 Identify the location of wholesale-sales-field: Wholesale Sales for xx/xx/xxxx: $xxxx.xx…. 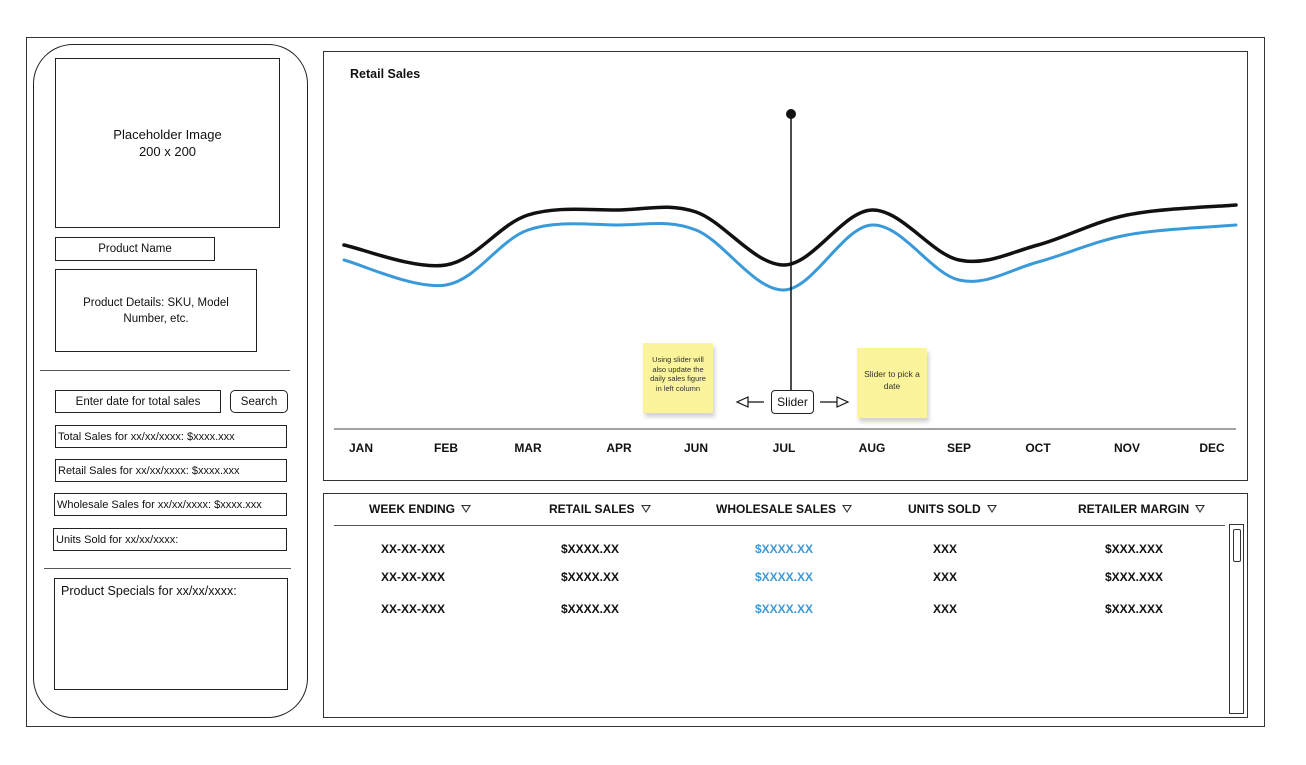
(170, 504).